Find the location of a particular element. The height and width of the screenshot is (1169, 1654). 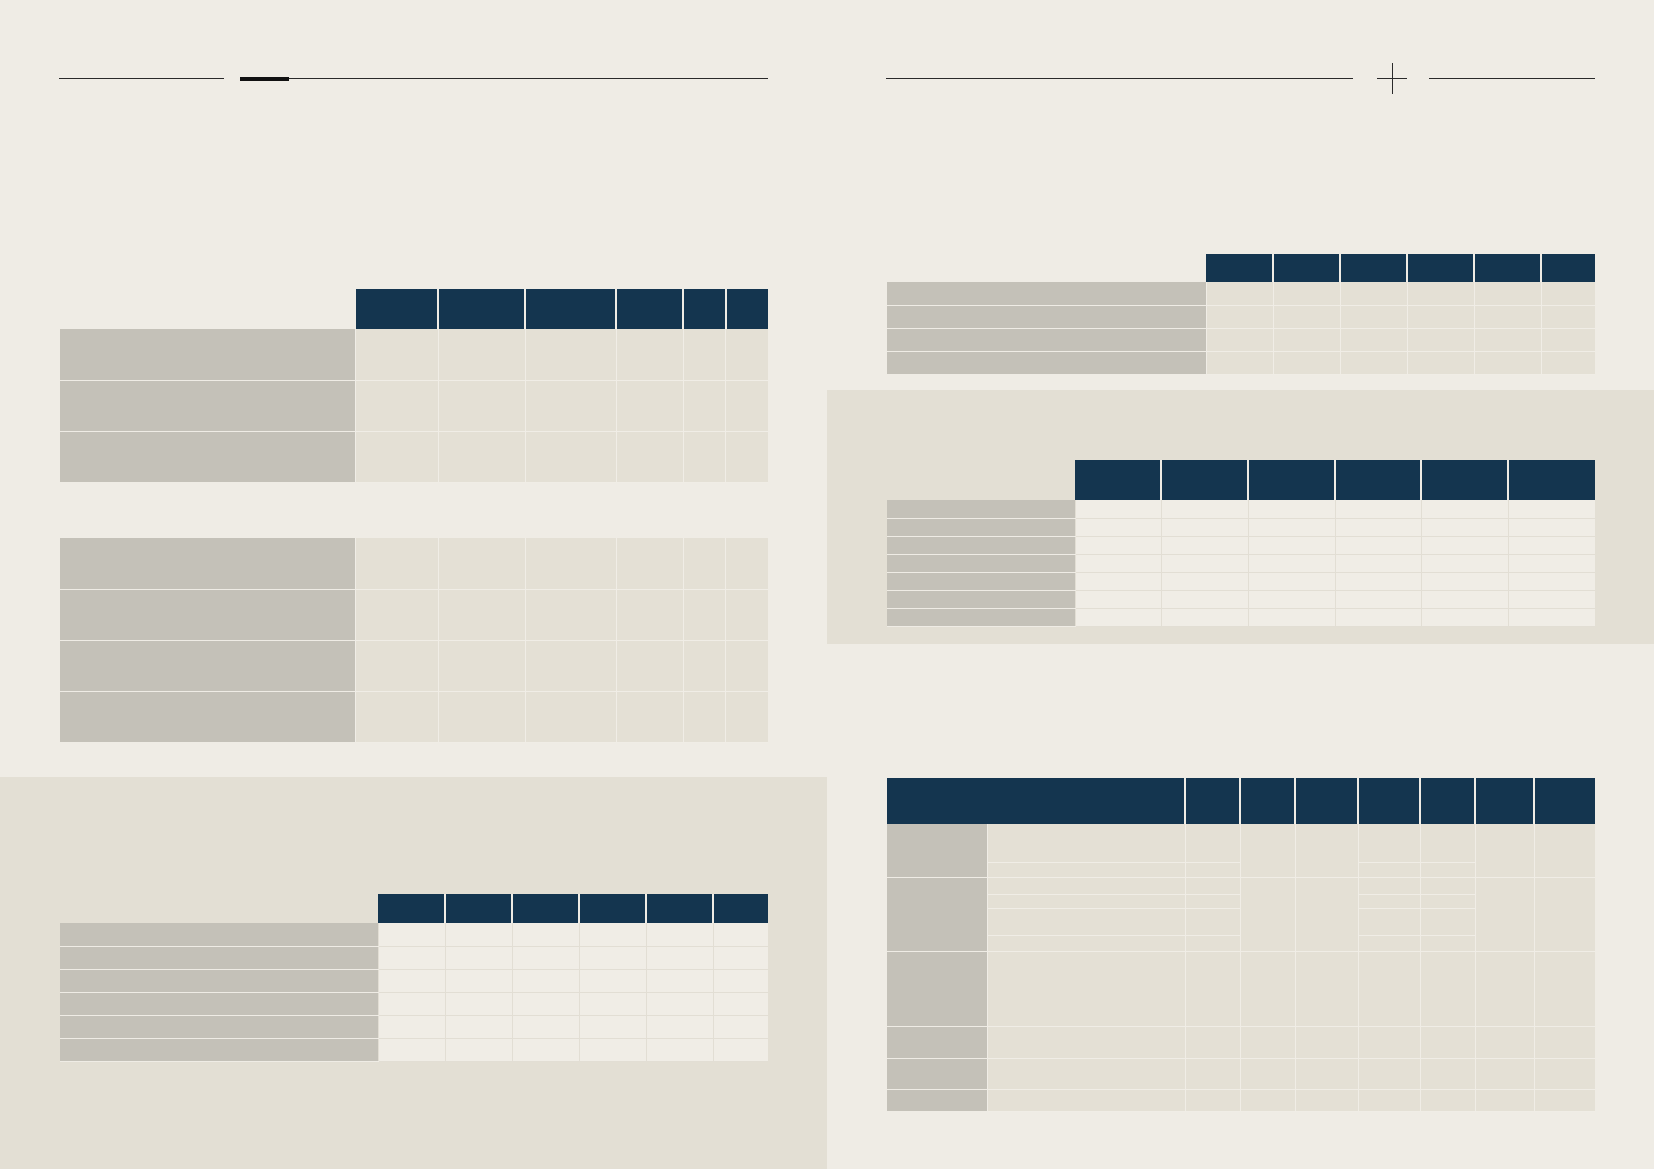

right-middle-col-header is located at coordinates (1377, 480).